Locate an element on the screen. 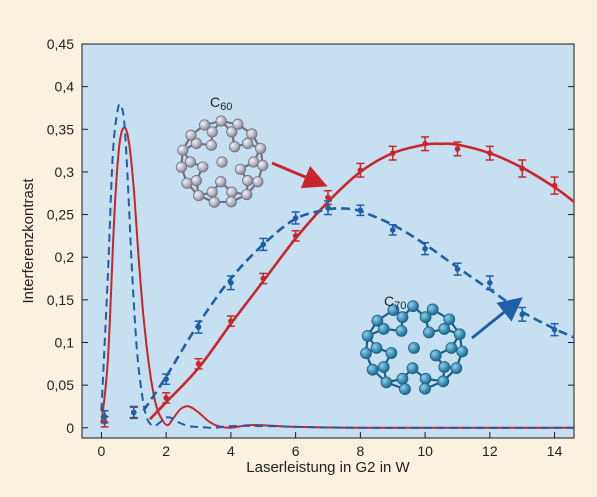 The image size is (597, 497). c70-label: C70 is located at coordinates (395, 302).